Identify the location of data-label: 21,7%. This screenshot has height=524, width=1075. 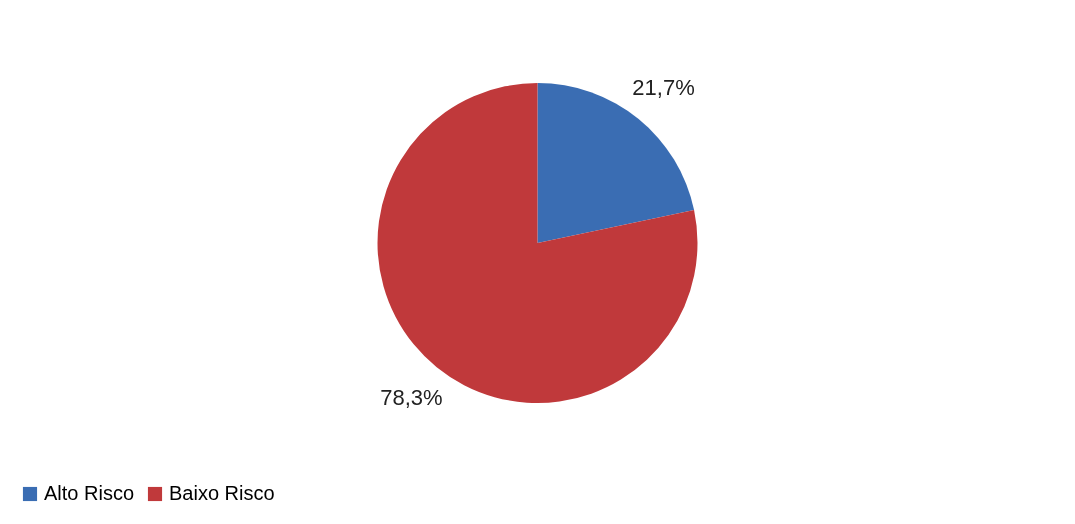
(663, 87).